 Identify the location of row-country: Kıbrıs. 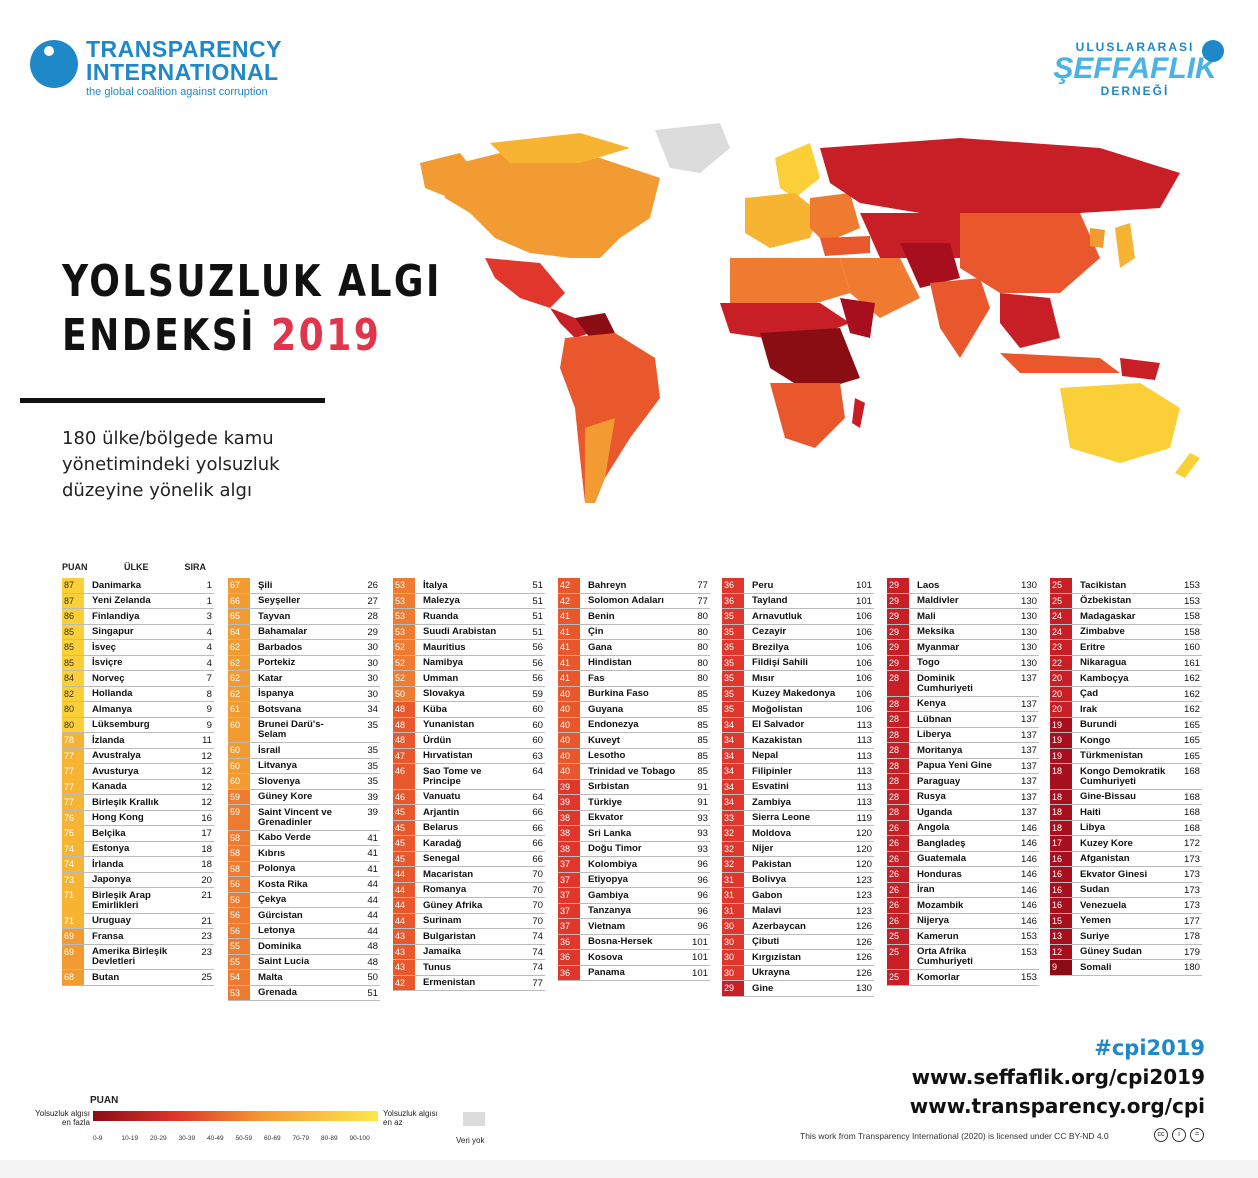
(272, 853).